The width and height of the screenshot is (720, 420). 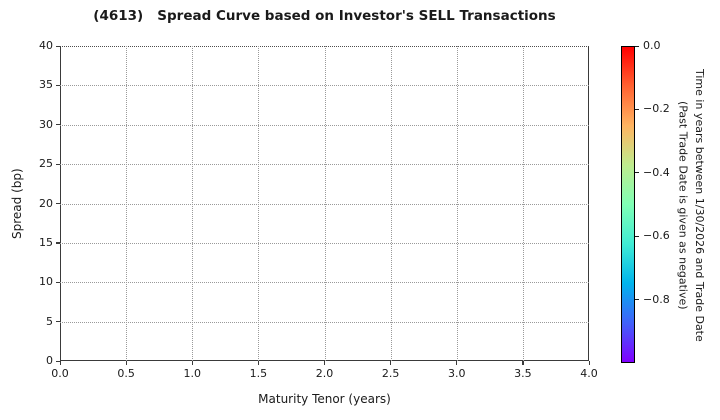 What do you see at coordinates (523, 373) in the screenshot?
I see `x-tick-label: 3.5` at bounding box center [523, 373].